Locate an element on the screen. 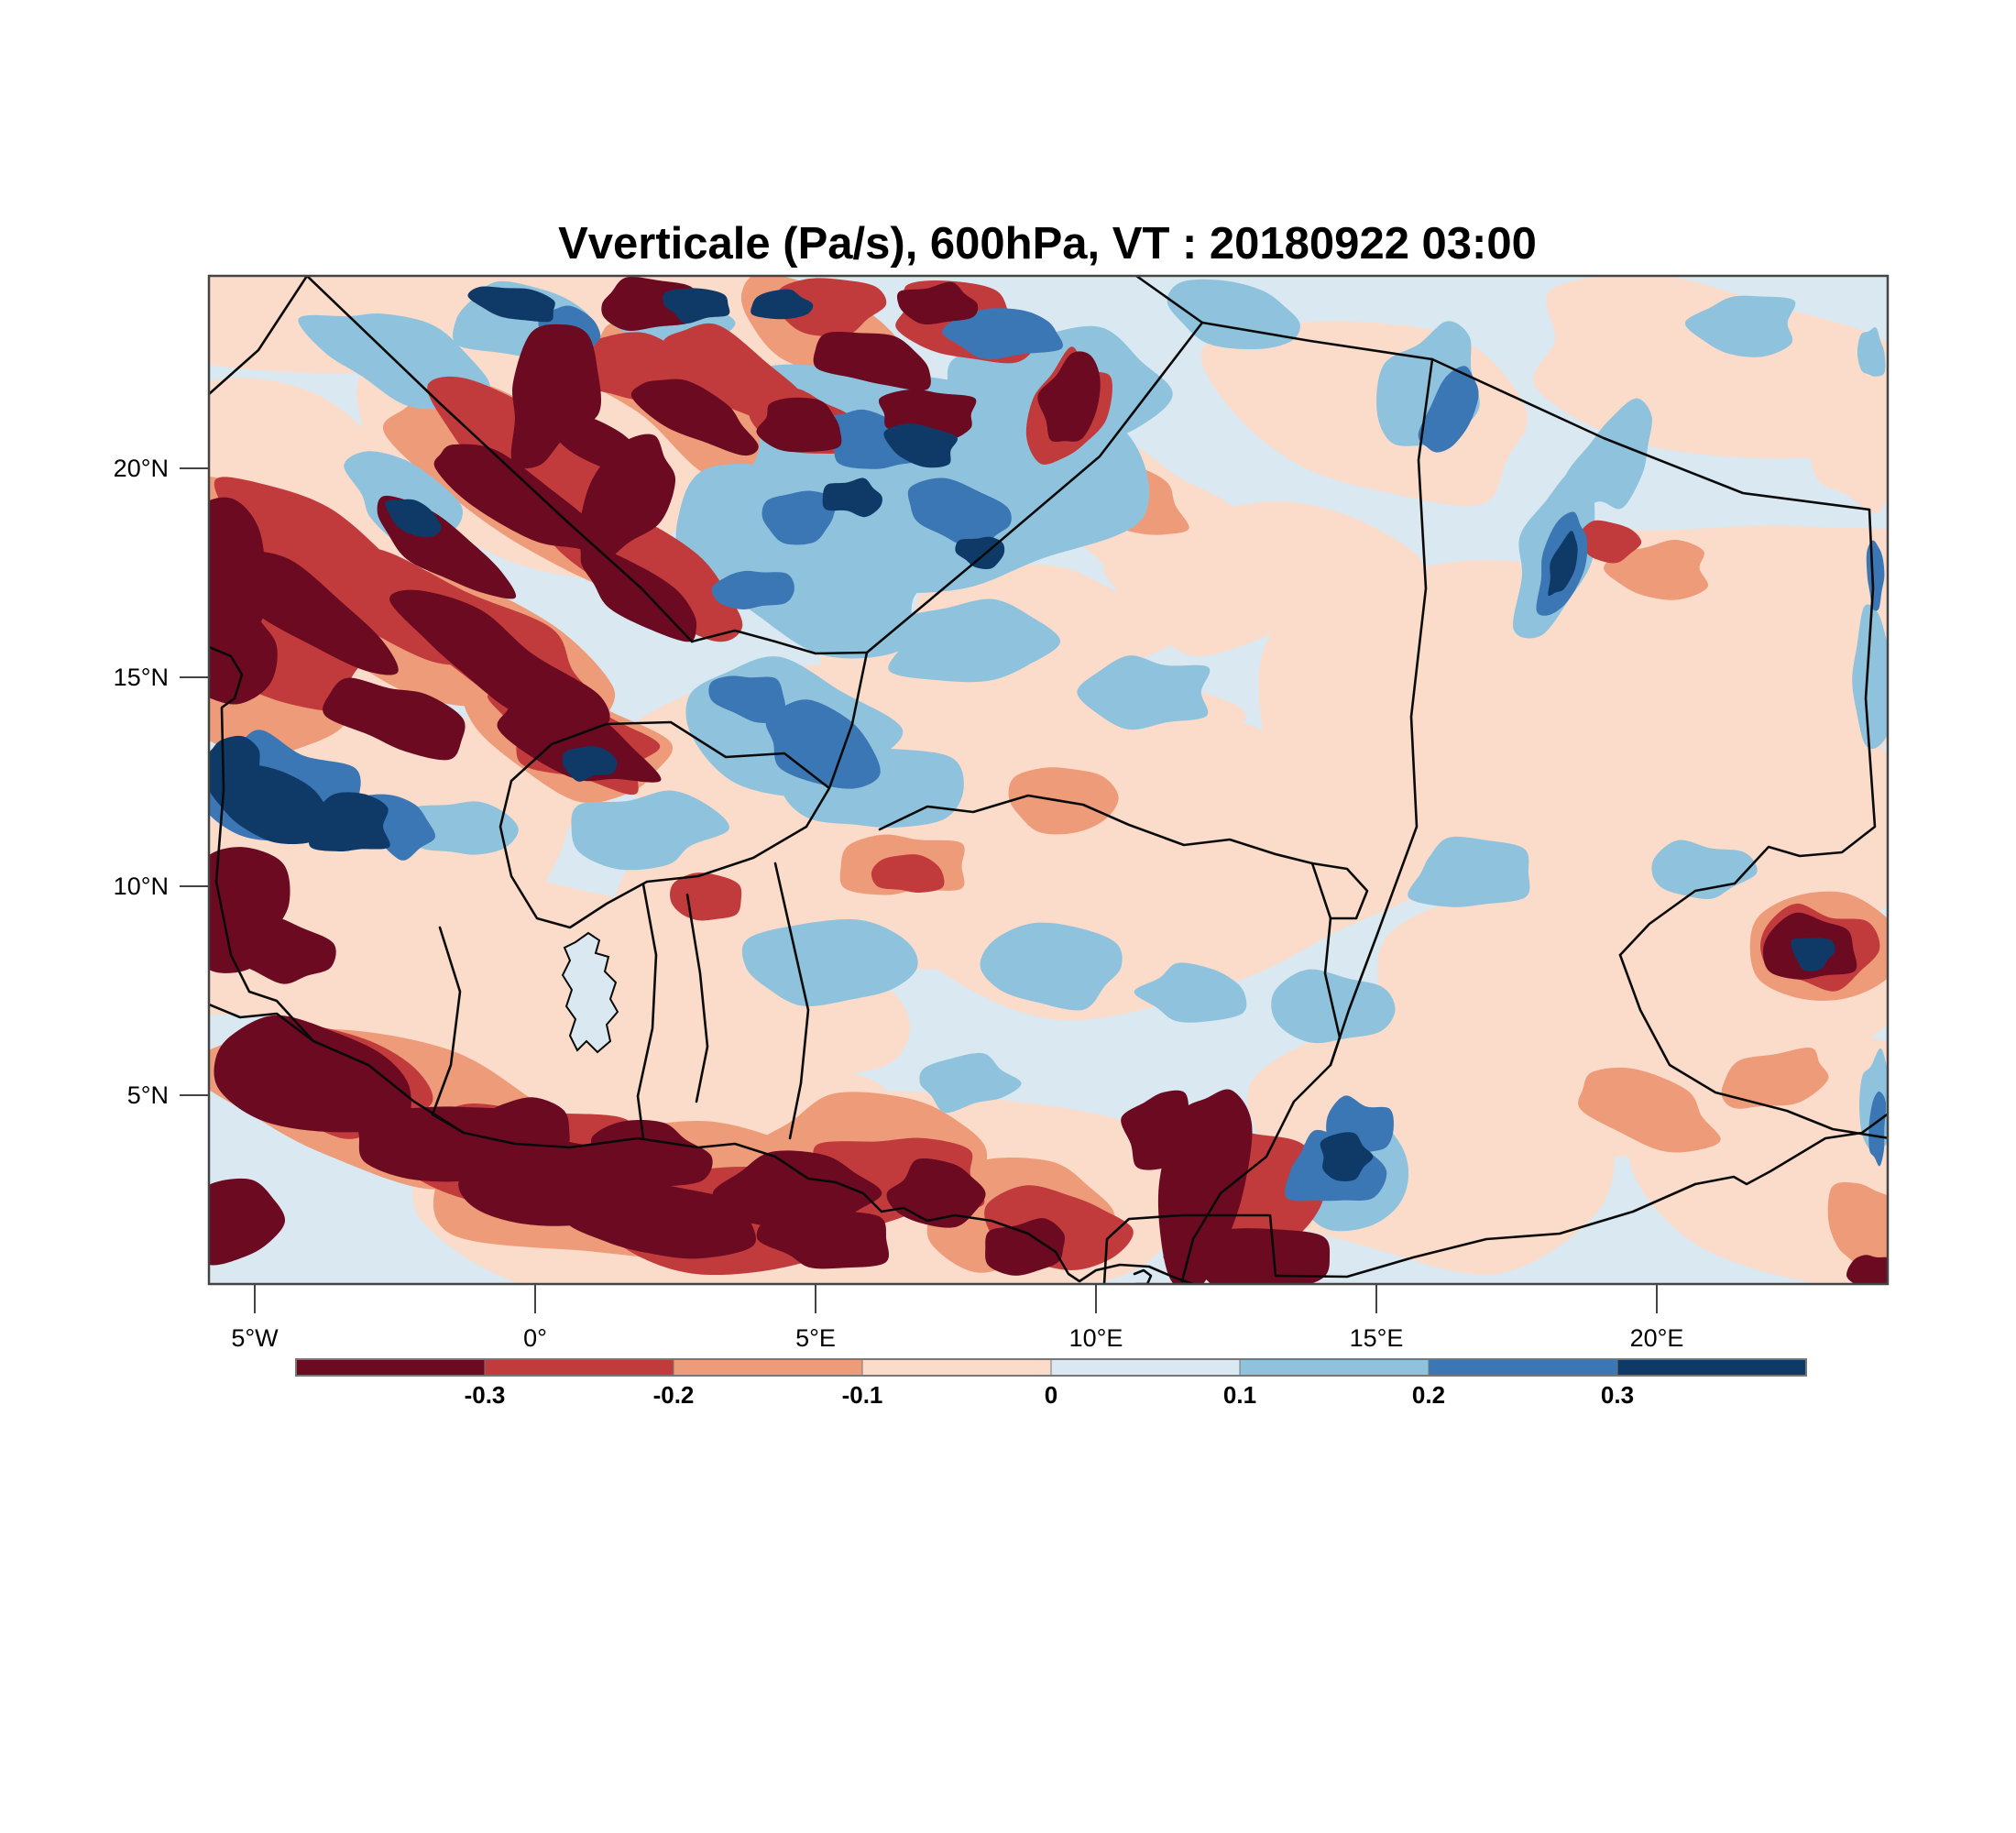 This screenshot has height=1833, width=2016. colorbar-tick-label: 0.2 is located at coordinates (1428, 1395).